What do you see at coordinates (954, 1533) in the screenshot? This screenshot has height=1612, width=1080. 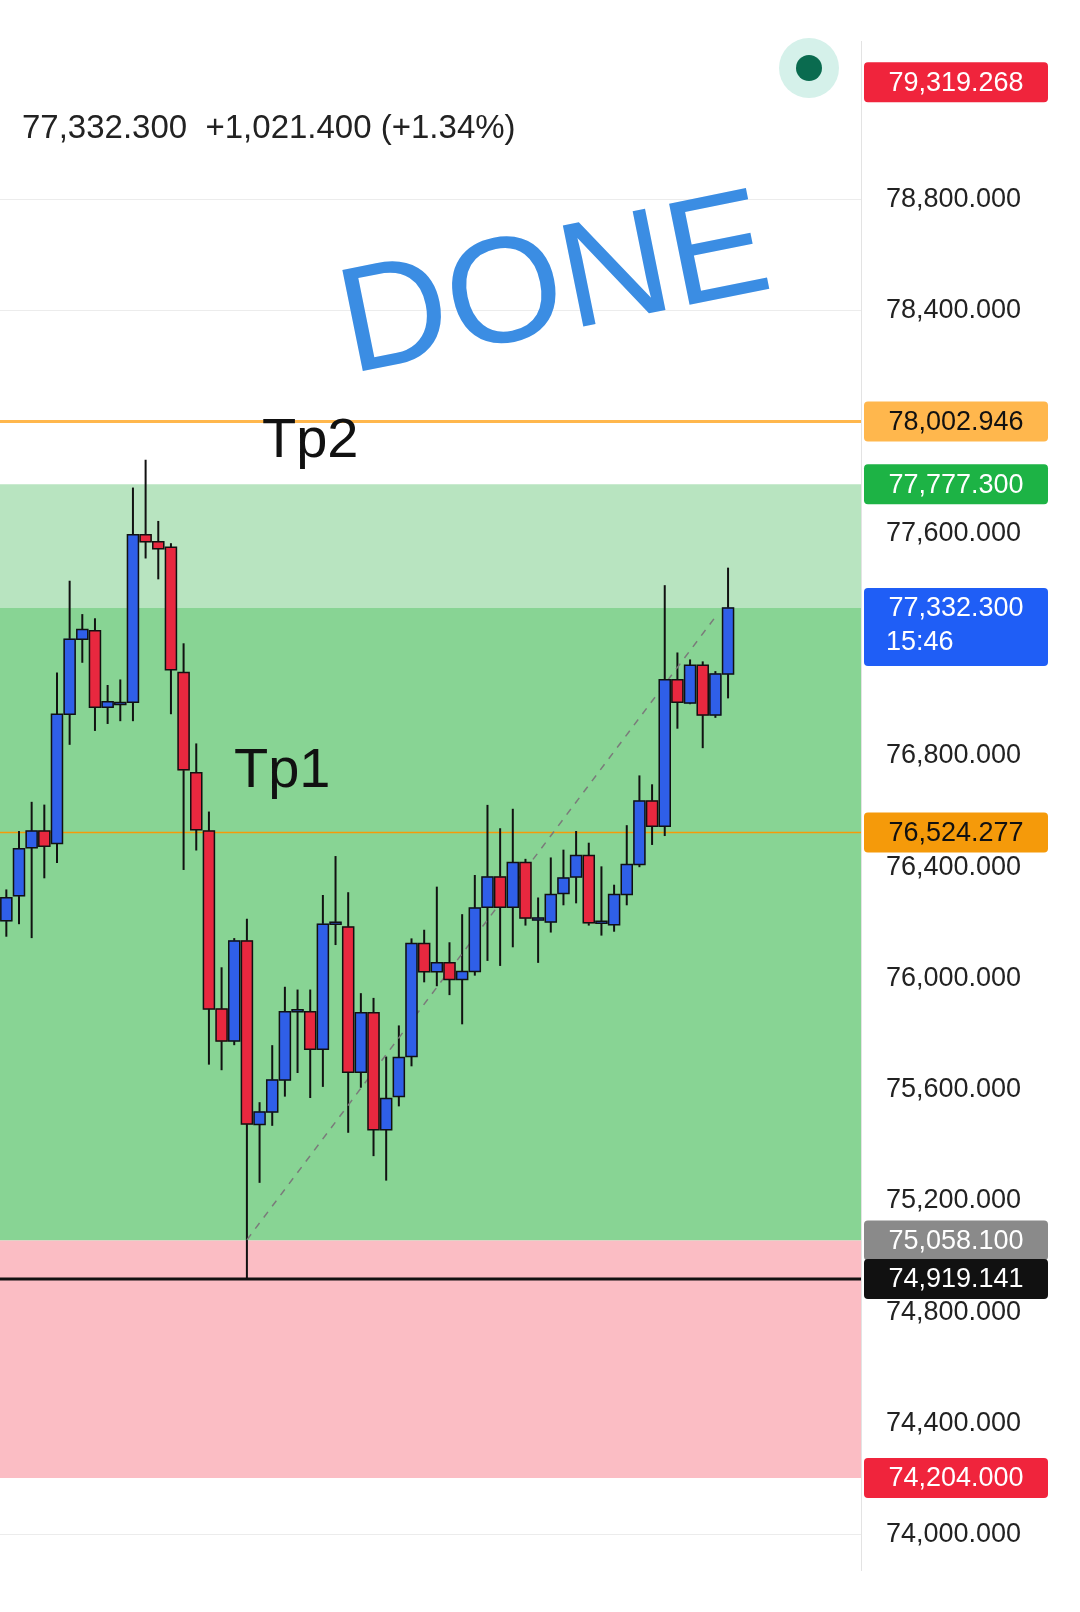 I see `y-tick-label: 74,000.000` at bounding box center [954, 1533].